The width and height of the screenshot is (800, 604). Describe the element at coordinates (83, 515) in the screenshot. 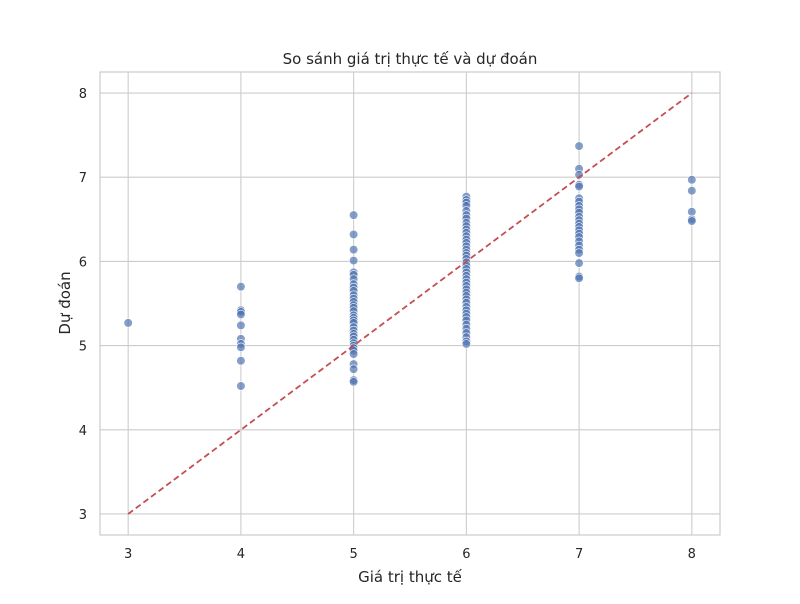

I see `y-tick-label: 3` at that location.